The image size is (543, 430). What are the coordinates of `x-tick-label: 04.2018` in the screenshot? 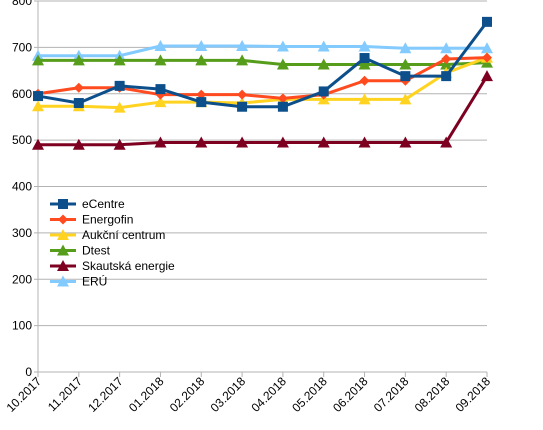 It's located at (268, 394).